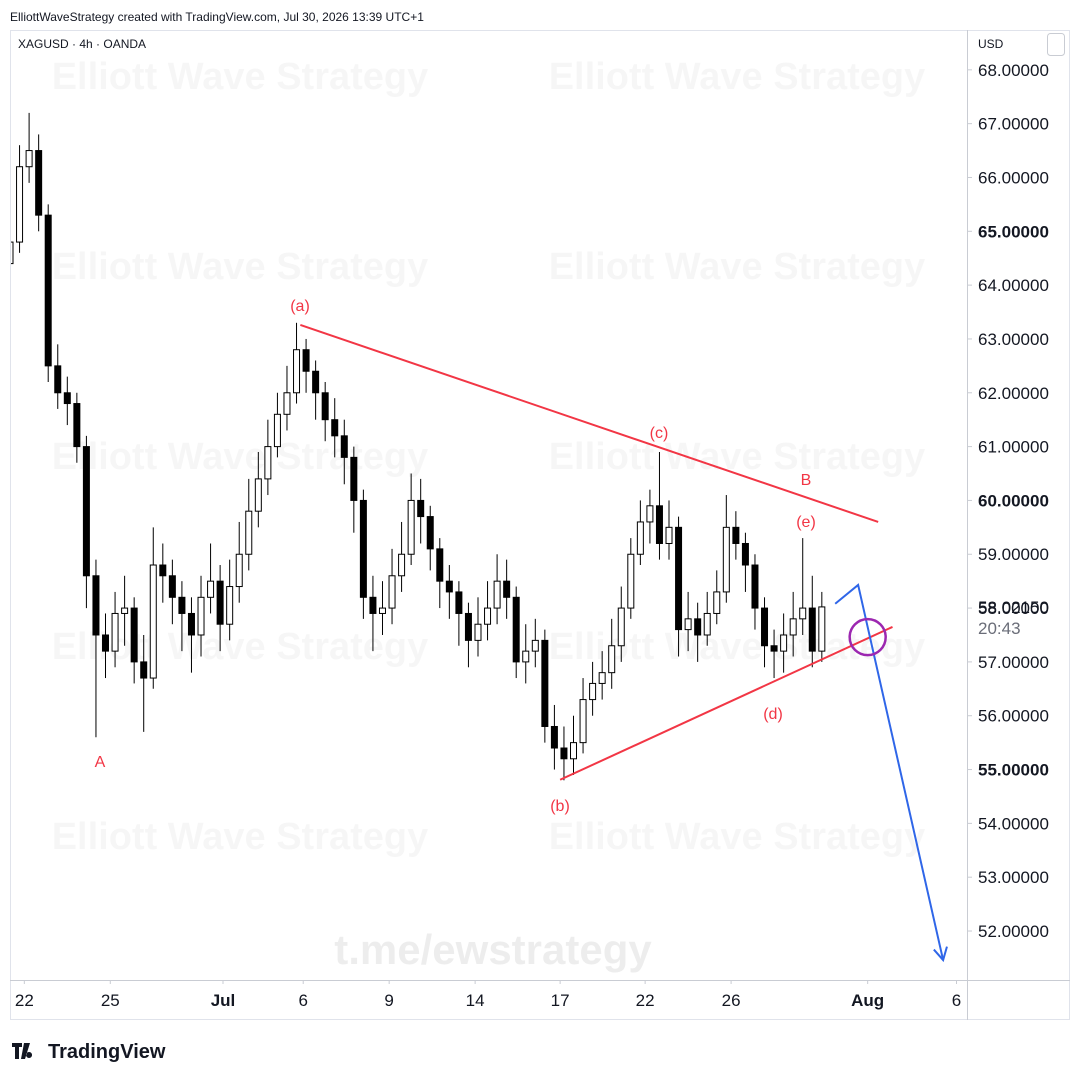  Describe the element at coordinates (991, 44) in the screenshot. I see `currency: USD` at that location.